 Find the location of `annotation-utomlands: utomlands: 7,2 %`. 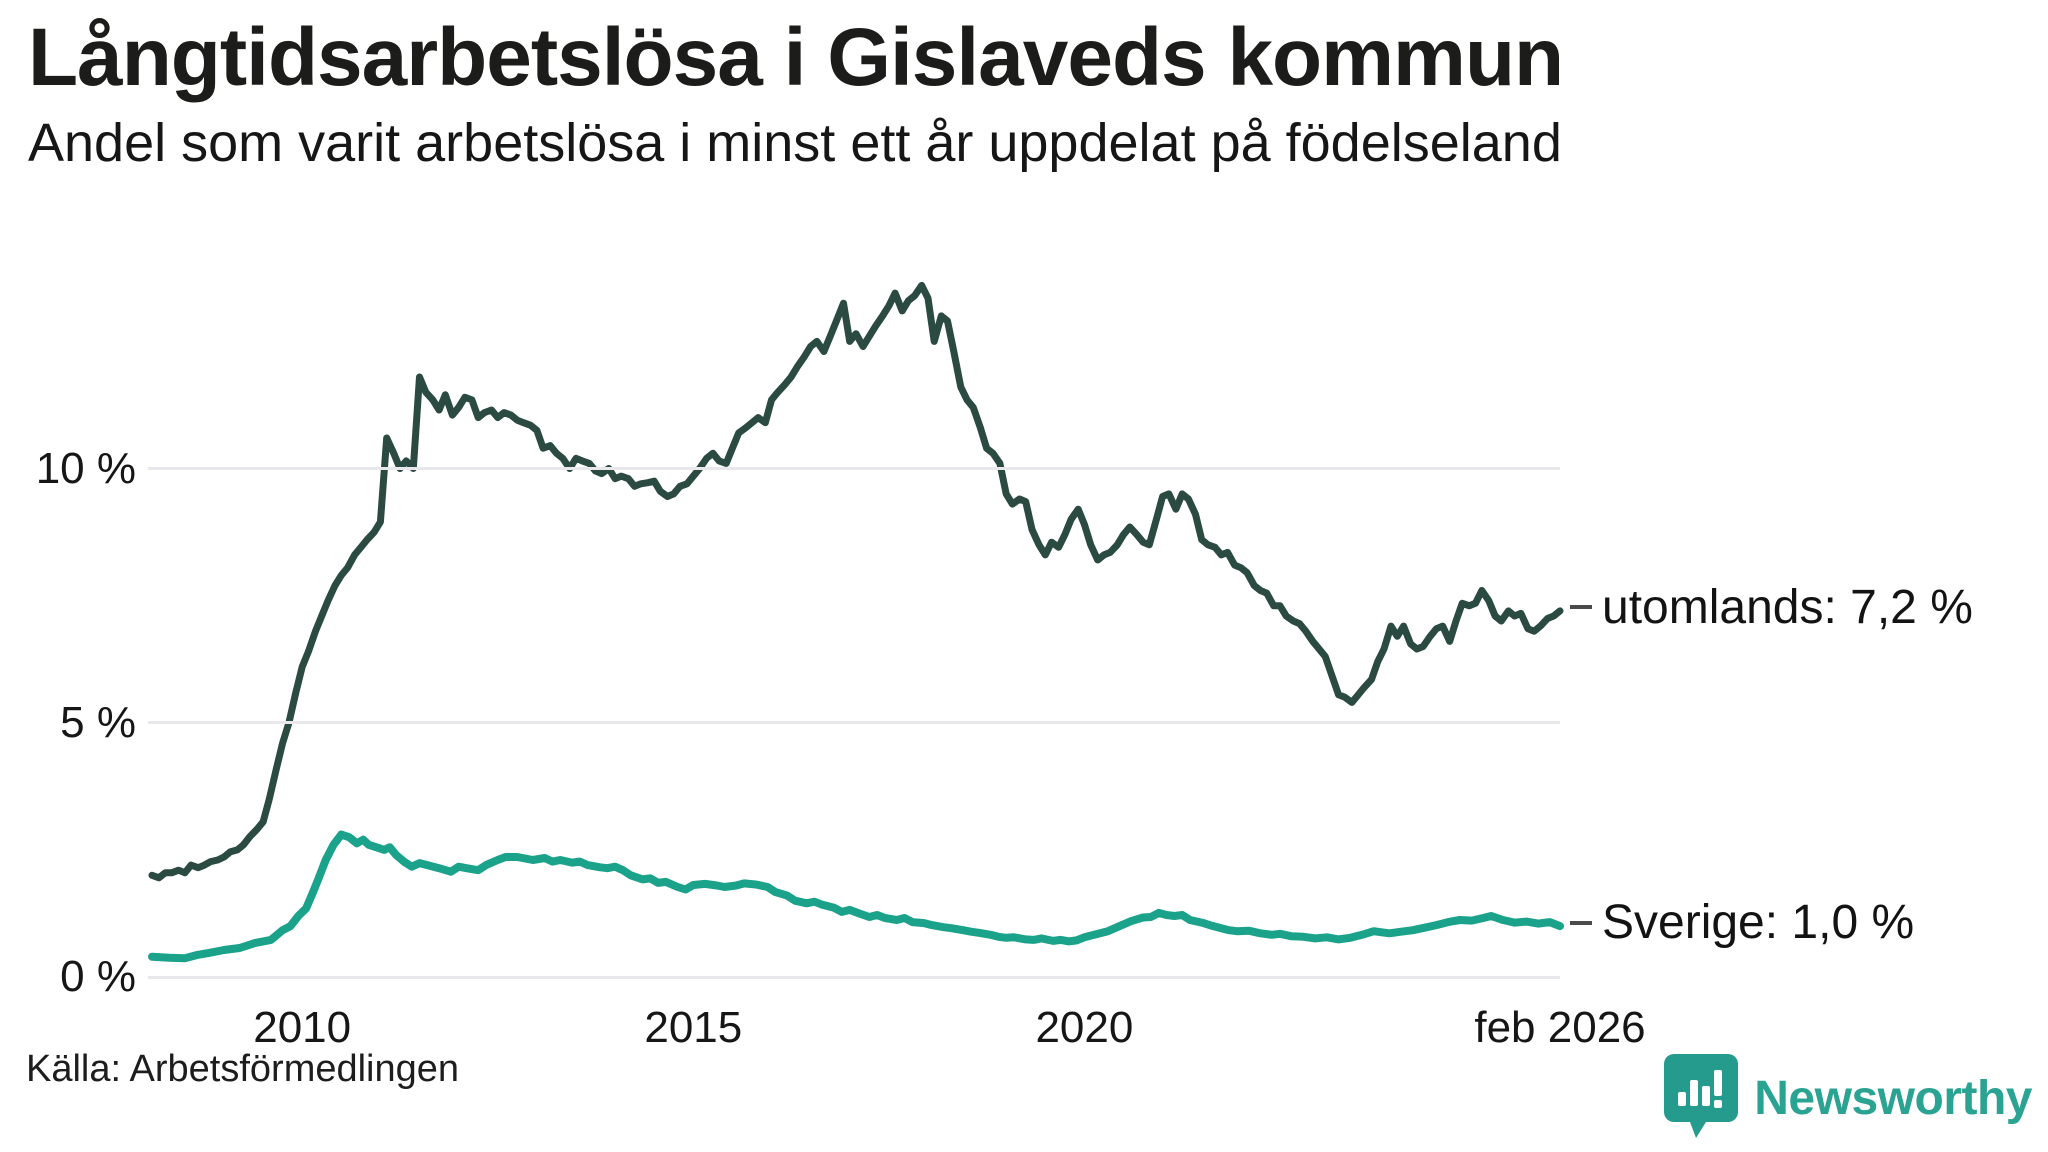

annotation-utomlands: utomlands: 7,2 % is located at coordinates (1771, 607).